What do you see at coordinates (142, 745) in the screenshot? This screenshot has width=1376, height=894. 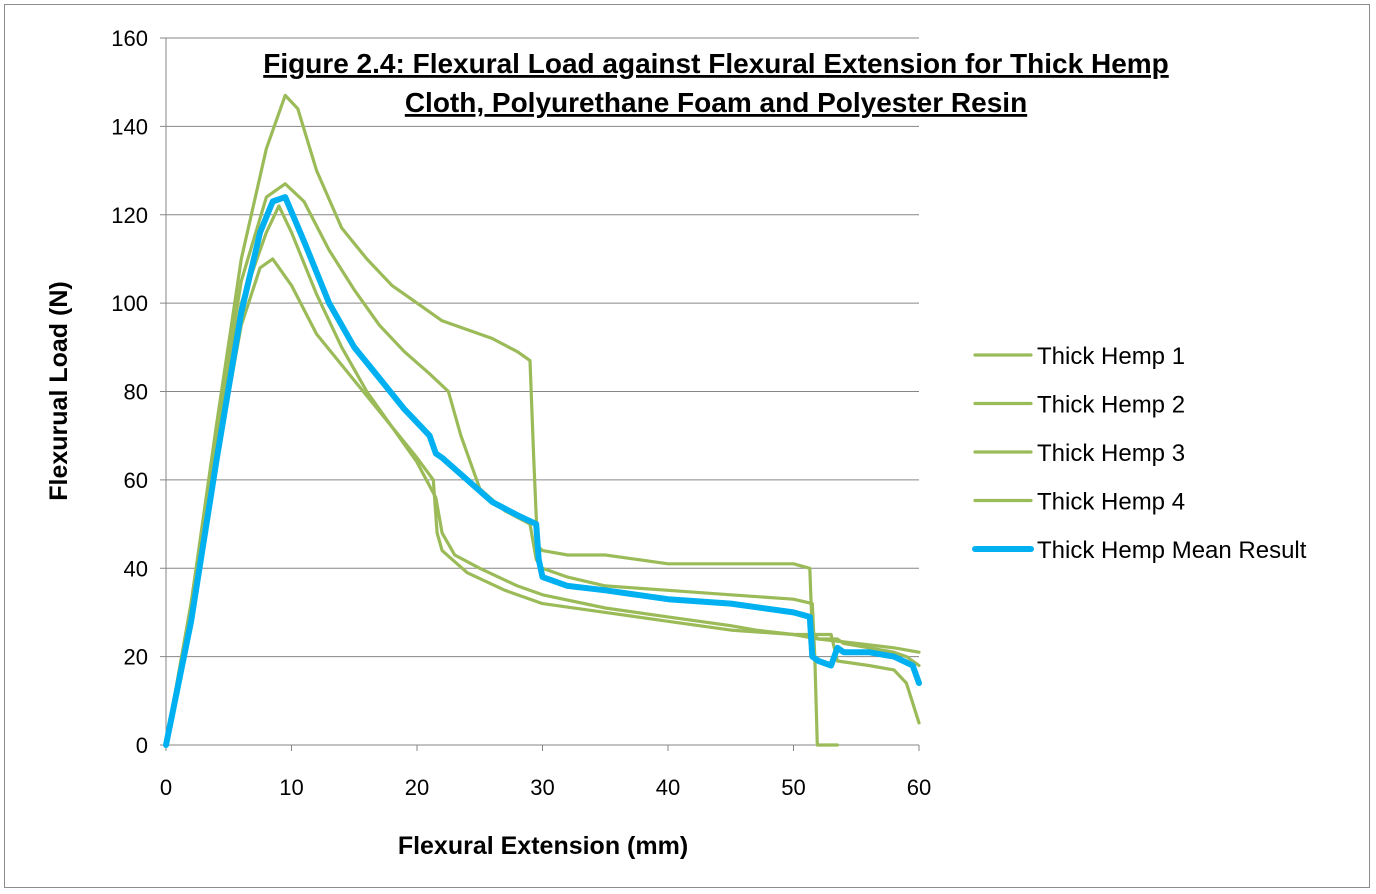 I see `y-tick-label: 0` at bounding box center [142, 745].